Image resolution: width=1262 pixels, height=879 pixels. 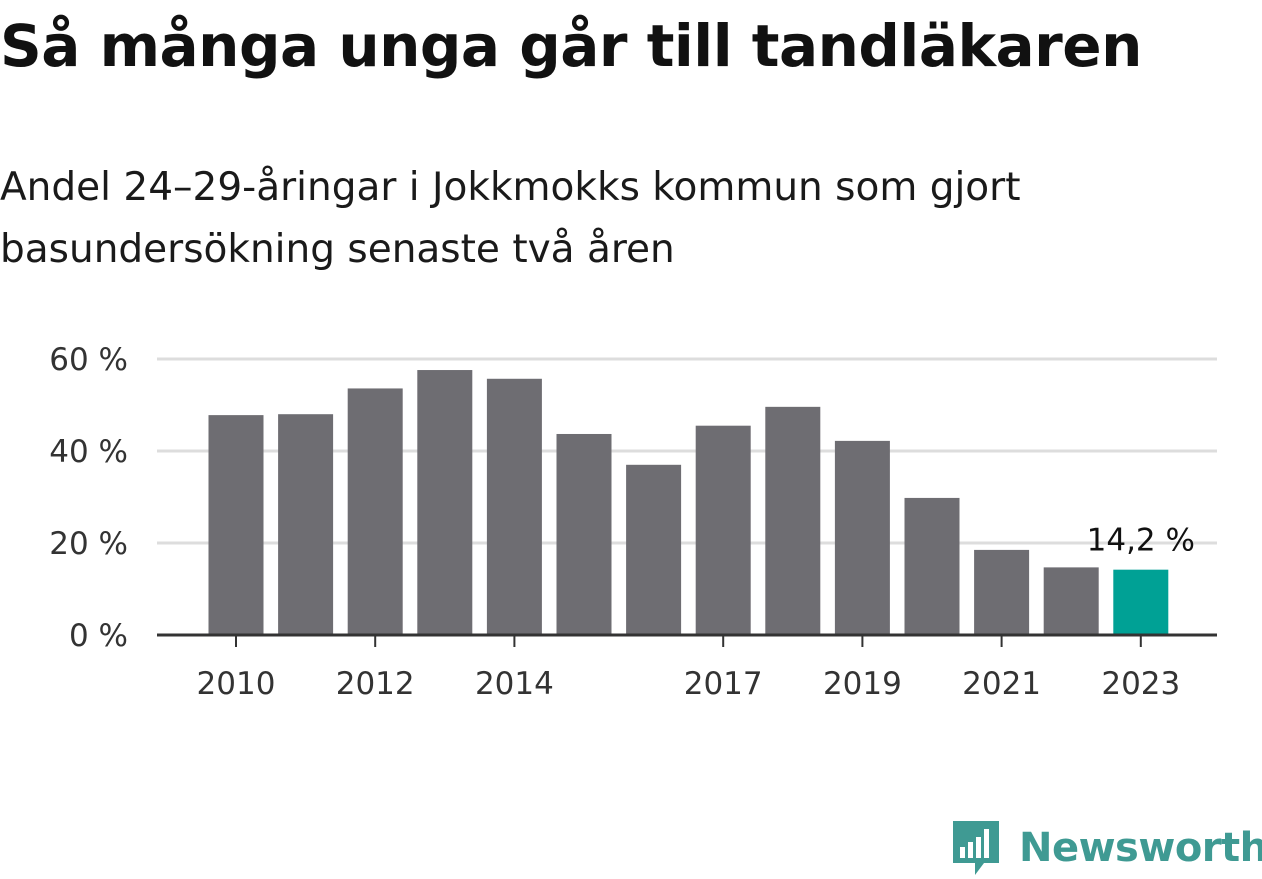 What do you see at coordinates (687, 640) in the screenshot?
I see `x-axis` at bounding box center [687, 640].